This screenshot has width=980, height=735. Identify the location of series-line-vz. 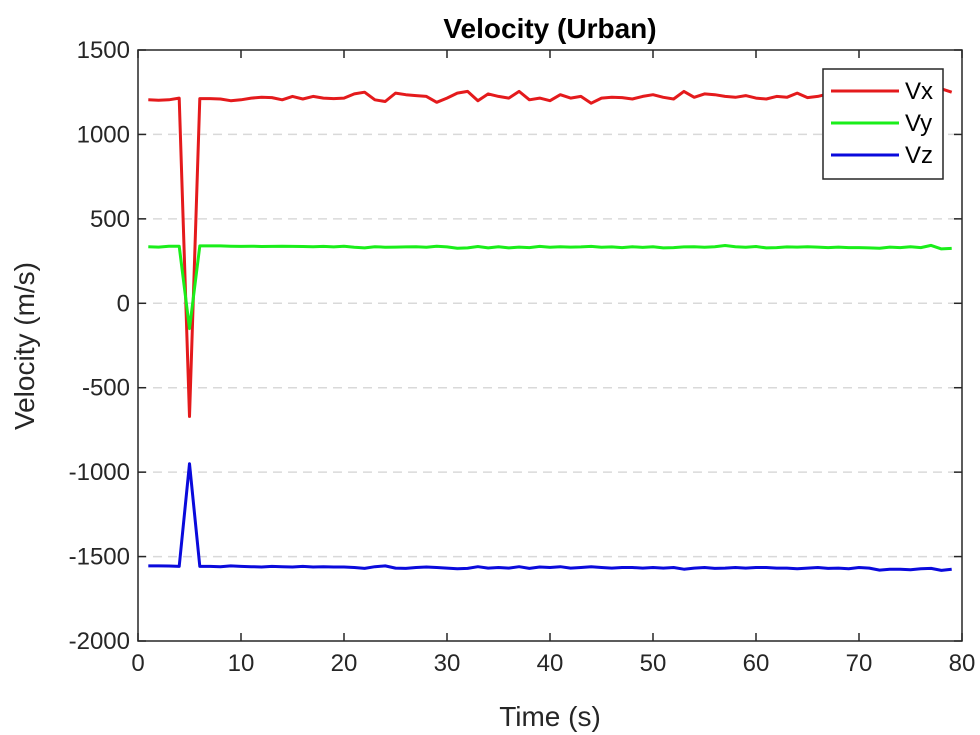
(550, 517).